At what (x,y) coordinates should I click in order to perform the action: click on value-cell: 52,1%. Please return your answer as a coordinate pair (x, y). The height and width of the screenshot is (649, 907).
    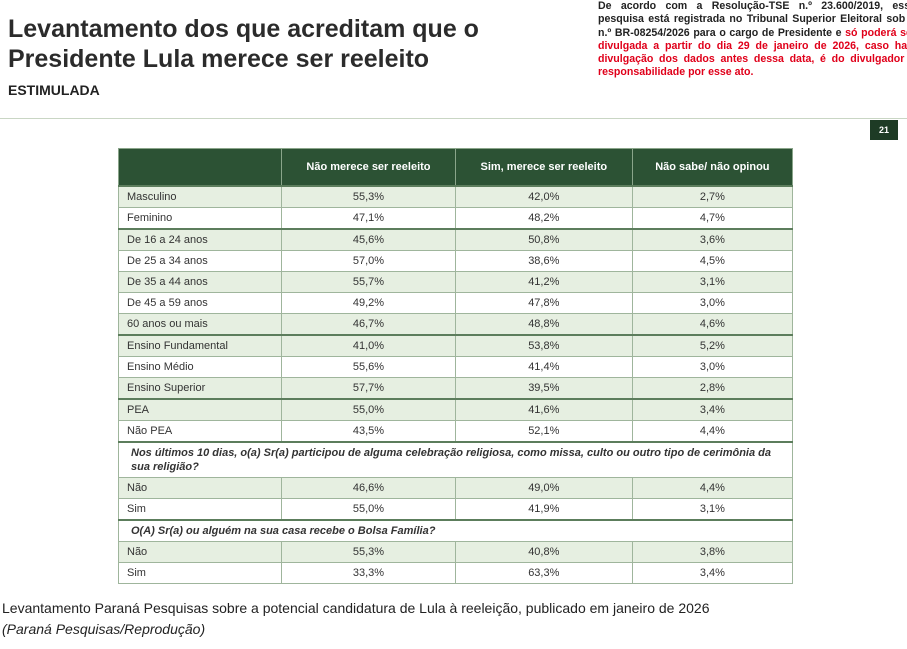
    Looking at the image, I should click on (543, 431).